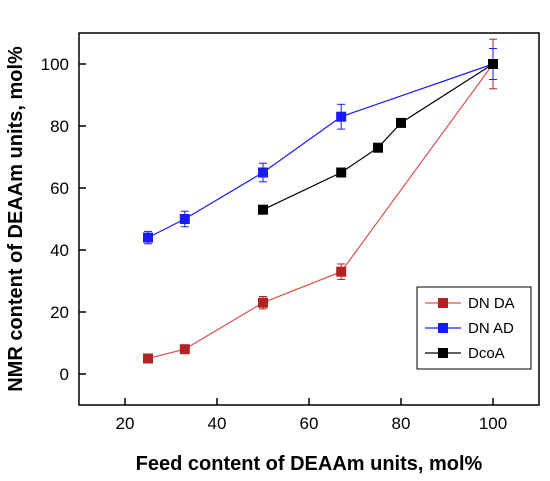 This screenshot has height=481, width=550. I want to click on legend: DN DA DN AD DcoA, so click(474, 328).